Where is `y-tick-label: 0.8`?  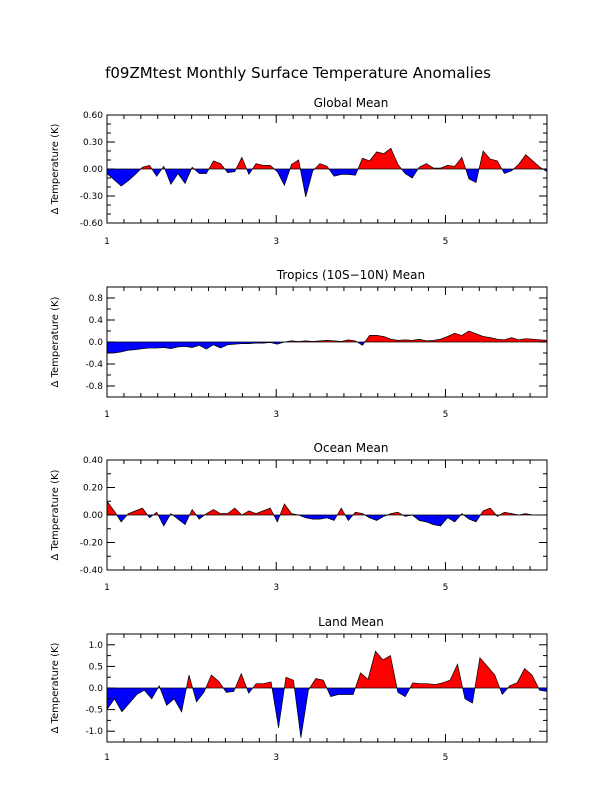 y-tick-label: 0.8 is located at coordinates (96, 299).